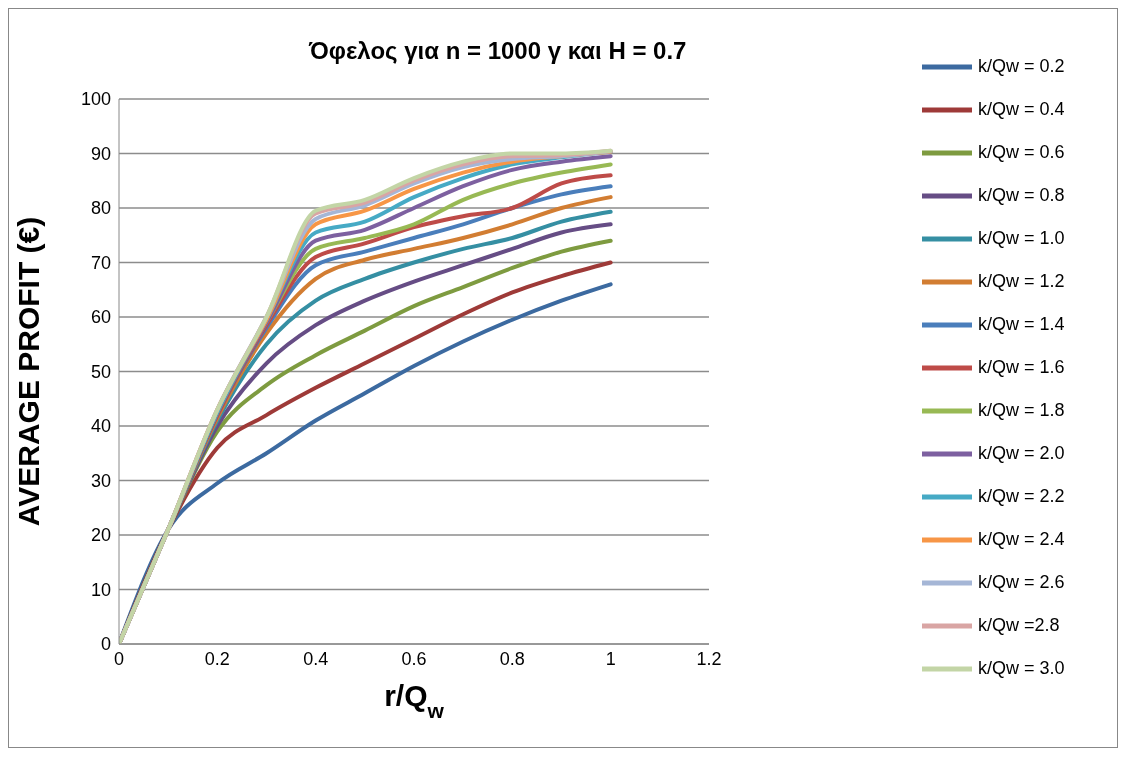 The height and width of the screenshot is (760, 1130). Describe the element at coordinates (1019, 625) in the screenshot. I see `legend-label: k/Qw =2.8` at that location.